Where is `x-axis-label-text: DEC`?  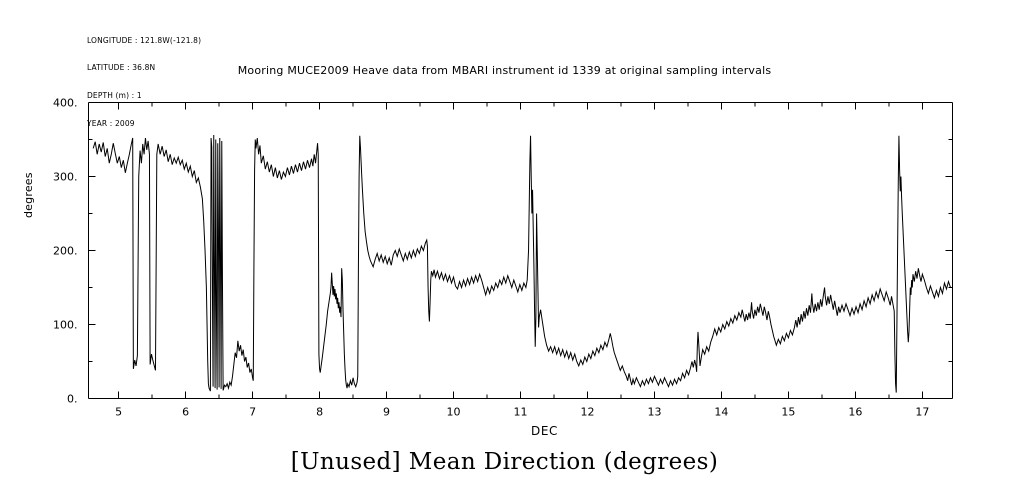 x-axis-label-text: DEC is located at coordinates (544, 431).